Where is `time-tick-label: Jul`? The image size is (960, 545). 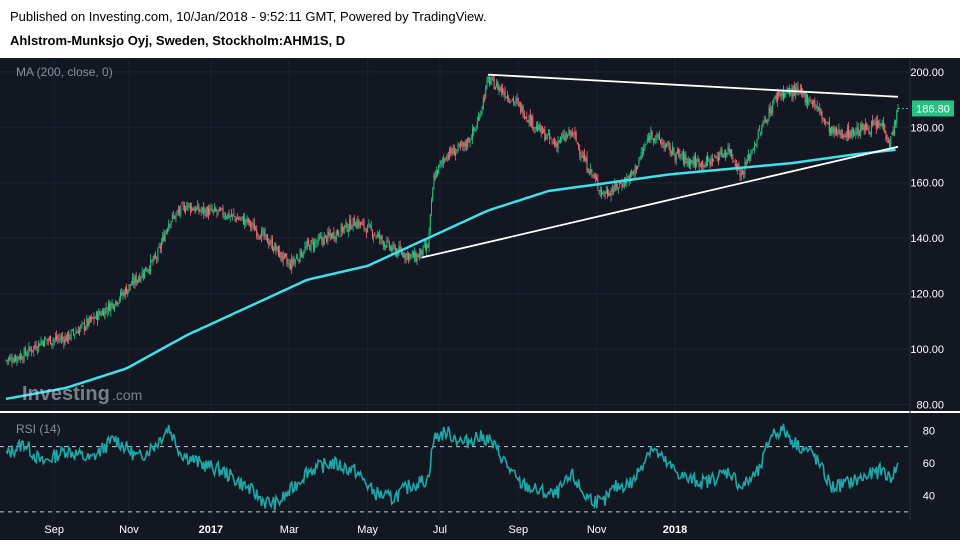 time-tick-label: Jul is located at coordinates (440, 530).